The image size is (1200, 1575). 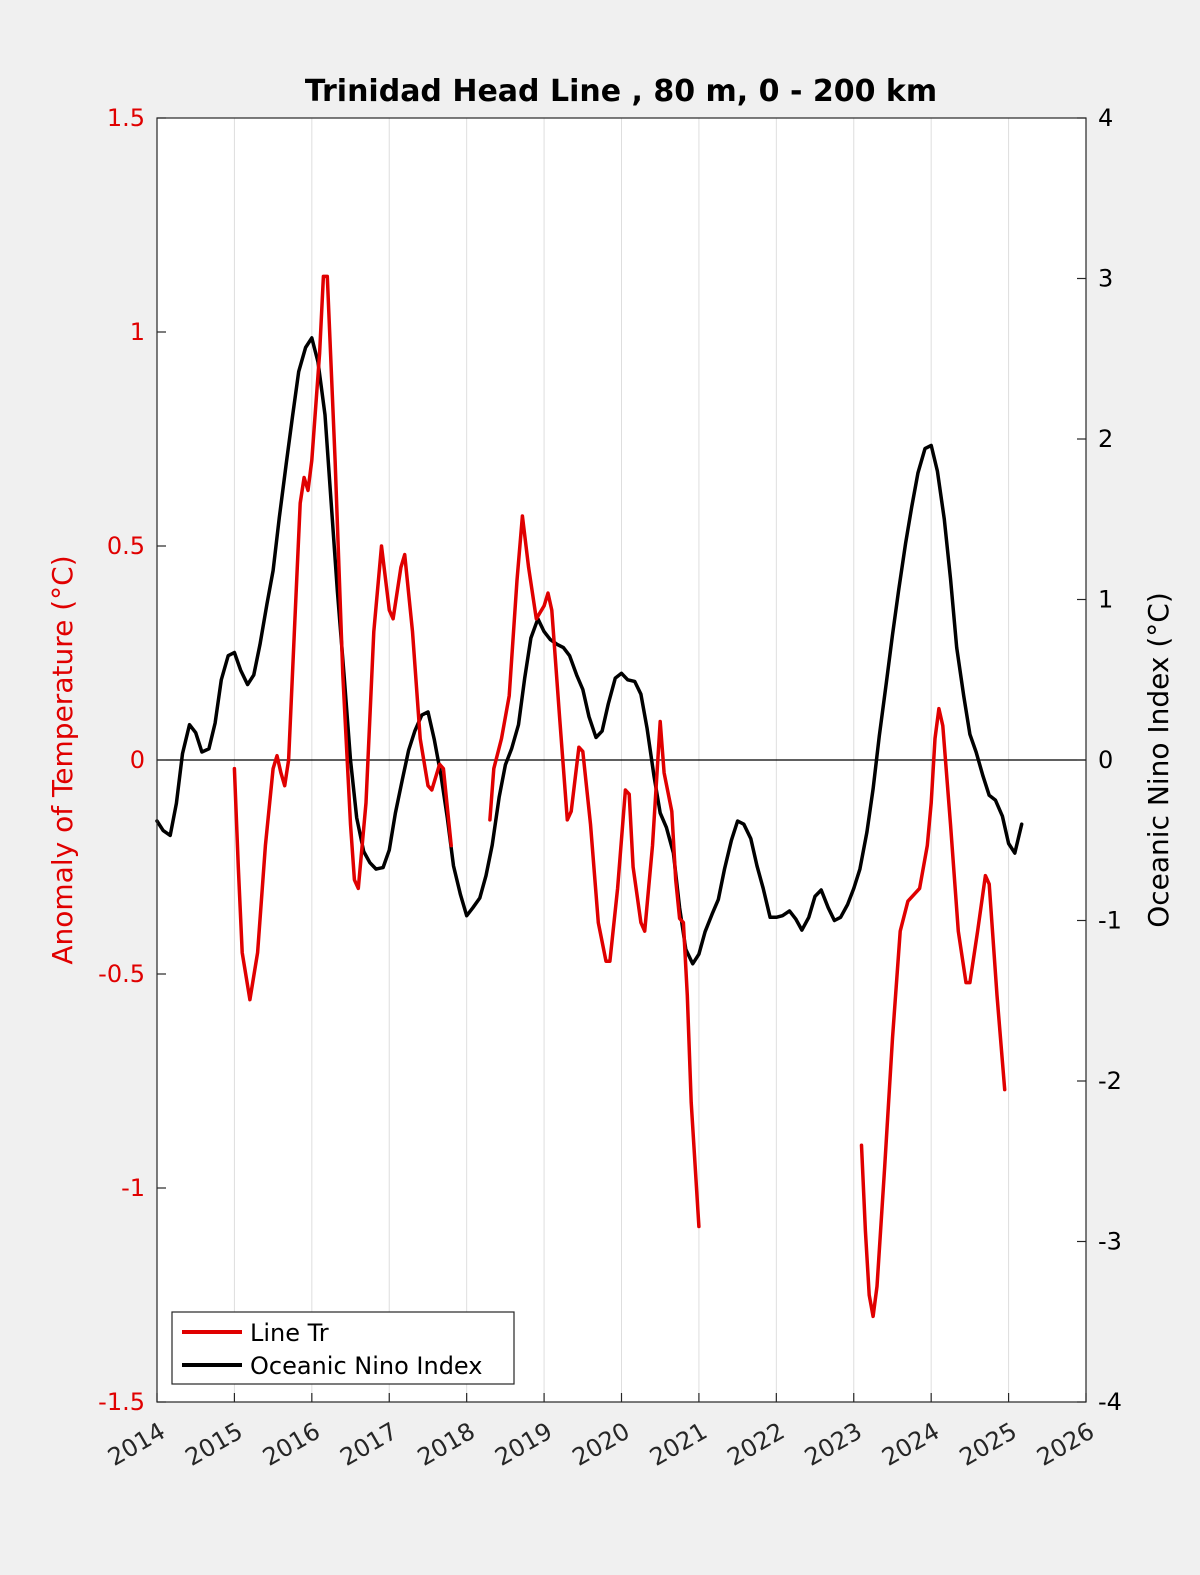 What do you see at coordinates (755, 1444) in the screenshot?
I see `x-tick-label: 2022` at bounding box center [755, 1444].